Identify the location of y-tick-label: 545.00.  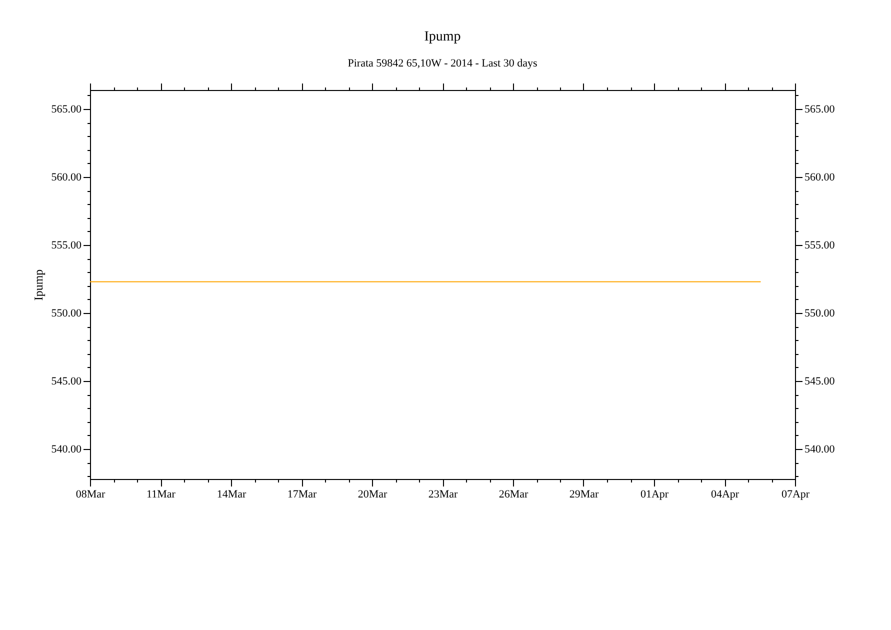
(66, 382).